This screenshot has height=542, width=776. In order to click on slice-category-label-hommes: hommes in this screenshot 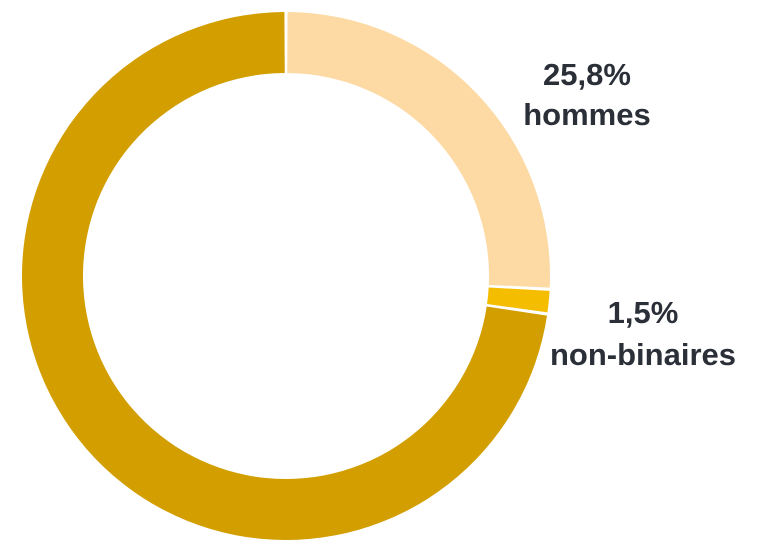, I will do `click(586, 114)`.